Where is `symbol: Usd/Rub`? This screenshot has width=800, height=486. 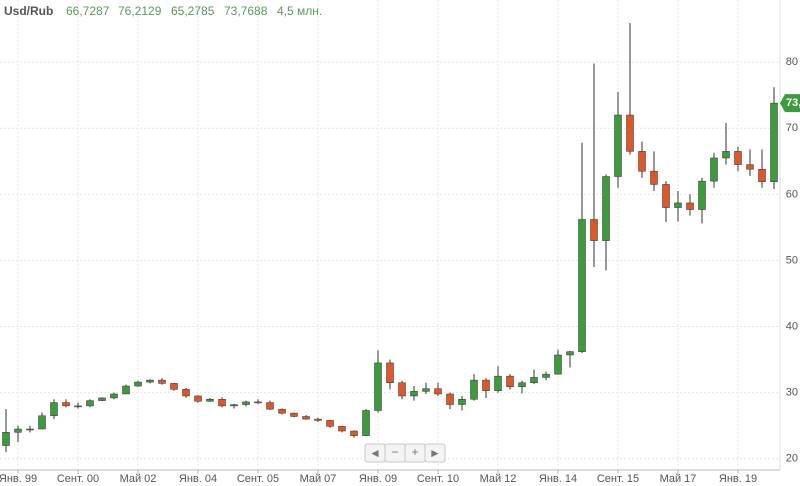
symbol: Usd/Rub is located at coordinates (28, 11).